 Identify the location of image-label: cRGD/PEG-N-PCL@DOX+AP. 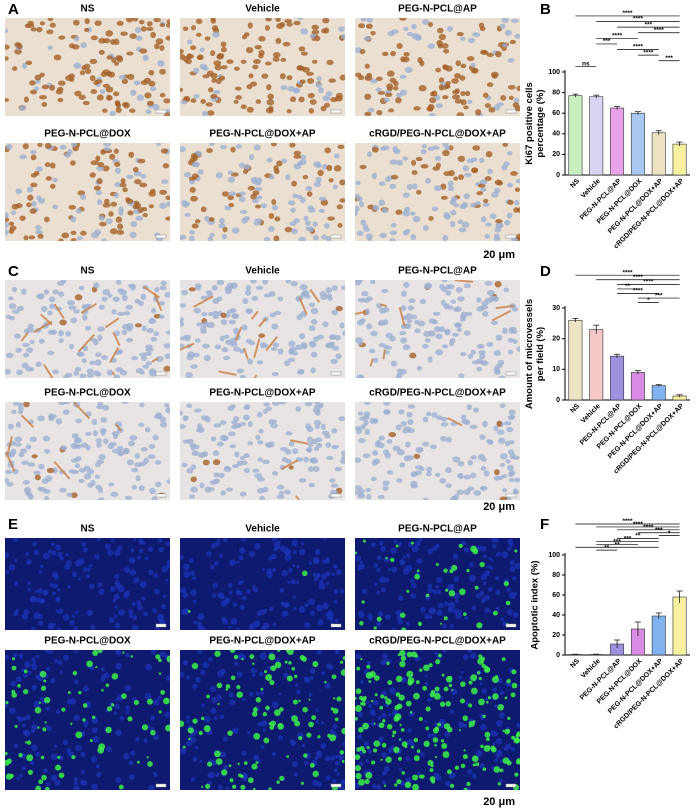
(437, 134).